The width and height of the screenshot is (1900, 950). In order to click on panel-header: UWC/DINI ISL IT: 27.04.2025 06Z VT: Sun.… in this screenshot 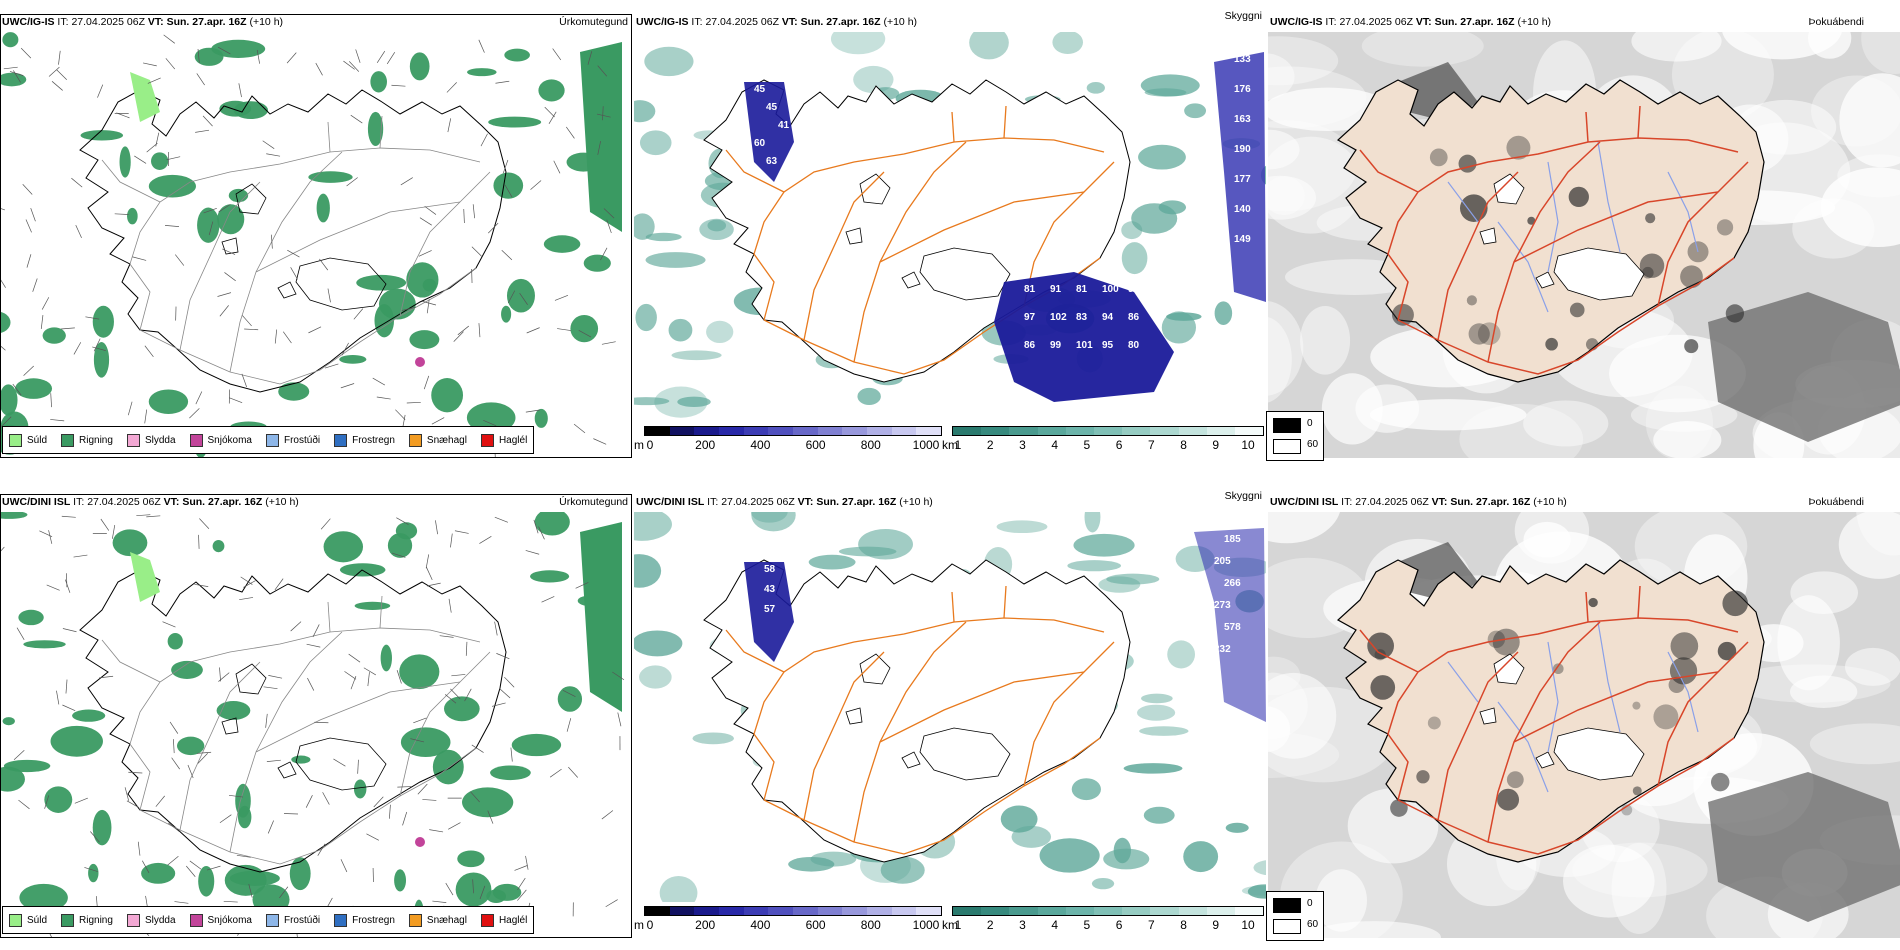, I will do `click(1418, 502)`.